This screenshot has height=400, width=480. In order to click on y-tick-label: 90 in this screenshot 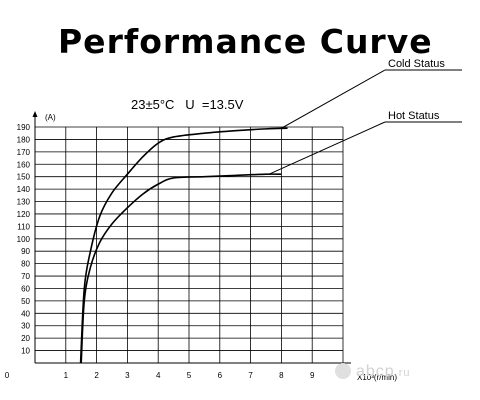, I will do `click(25, 251)`.